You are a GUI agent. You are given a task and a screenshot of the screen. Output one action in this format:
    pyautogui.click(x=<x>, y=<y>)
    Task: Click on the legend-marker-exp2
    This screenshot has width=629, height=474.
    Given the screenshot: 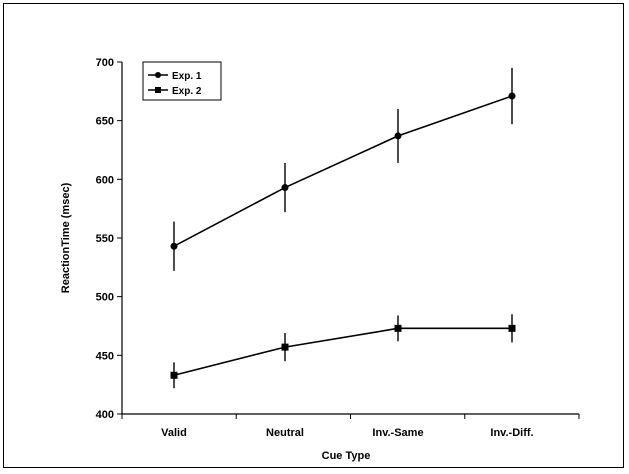 What is the action you would take?
    pyautogui.click(x=158, y=90)
    